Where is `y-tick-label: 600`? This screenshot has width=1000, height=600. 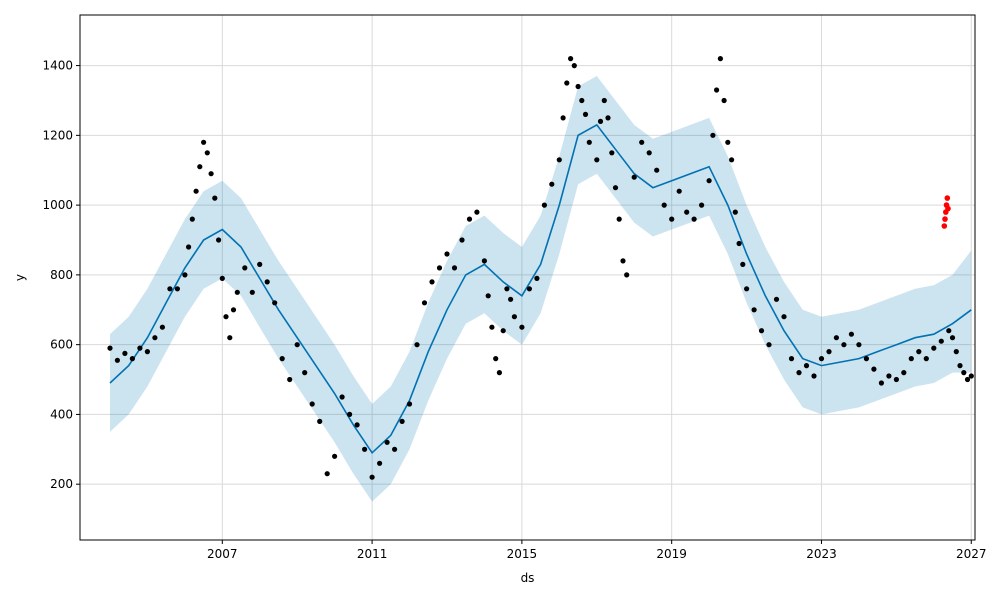 y-tick-label: 600 is located at coordinates (61, 345).